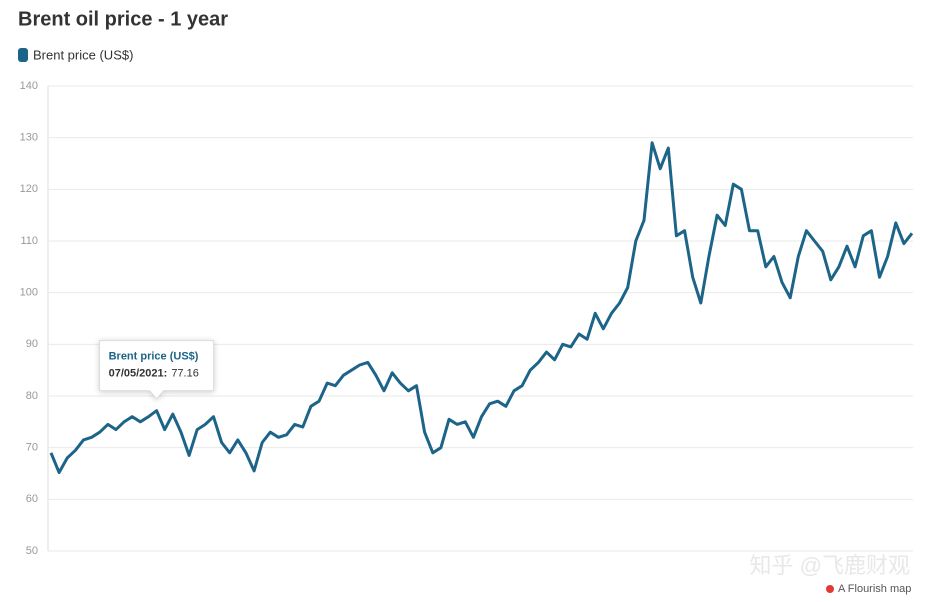 Image resolution: width=935 pixels, height=602 pixels. I want to click on legend-label: Brent price (US$), so click(83, 54).